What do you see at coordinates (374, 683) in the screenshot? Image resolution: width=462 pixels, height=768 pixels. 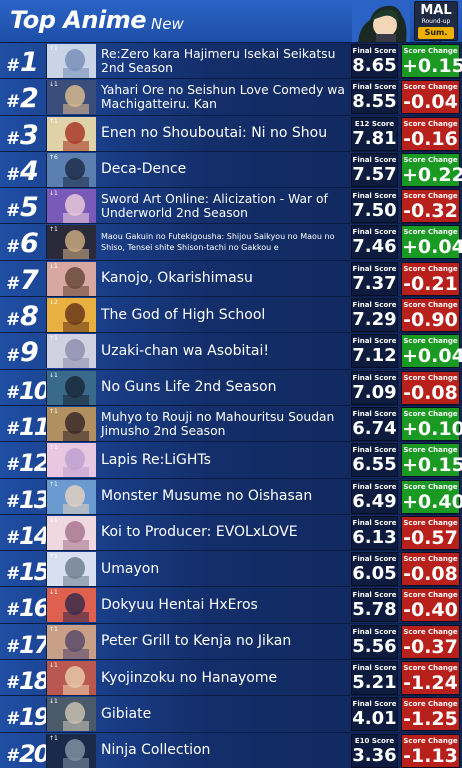 I see `score-value: 5.21` at bounding box center [374, 683].